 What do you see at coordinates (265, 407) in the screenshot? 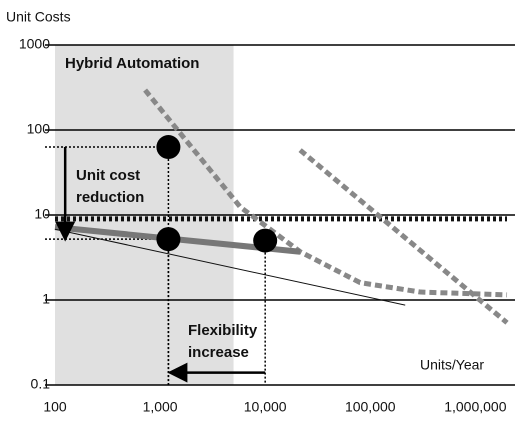
I see `x-tick-label: 10,000` at bounding box center [265, 407].